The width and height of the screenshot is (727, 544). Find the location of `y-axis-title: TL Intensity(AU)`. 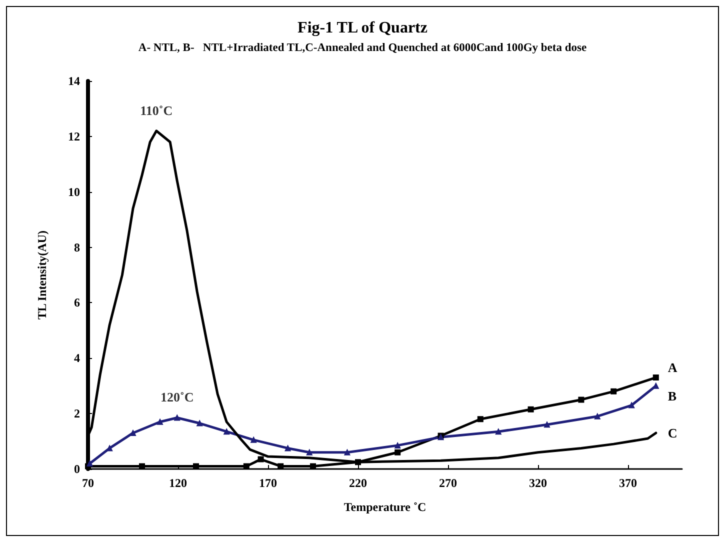

y-axis-title: TL Intensity(AU) is located at coordinates (42, 275).